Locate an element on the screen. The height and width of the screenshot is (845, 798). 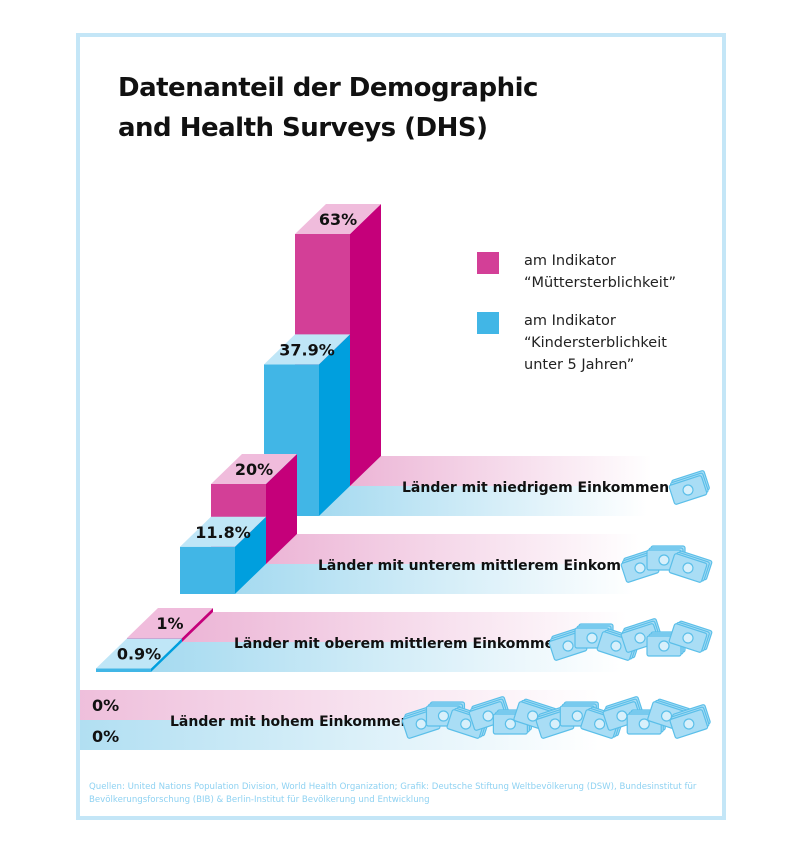
bar-value-label: 37.9% is located at coordinates (307, 349).